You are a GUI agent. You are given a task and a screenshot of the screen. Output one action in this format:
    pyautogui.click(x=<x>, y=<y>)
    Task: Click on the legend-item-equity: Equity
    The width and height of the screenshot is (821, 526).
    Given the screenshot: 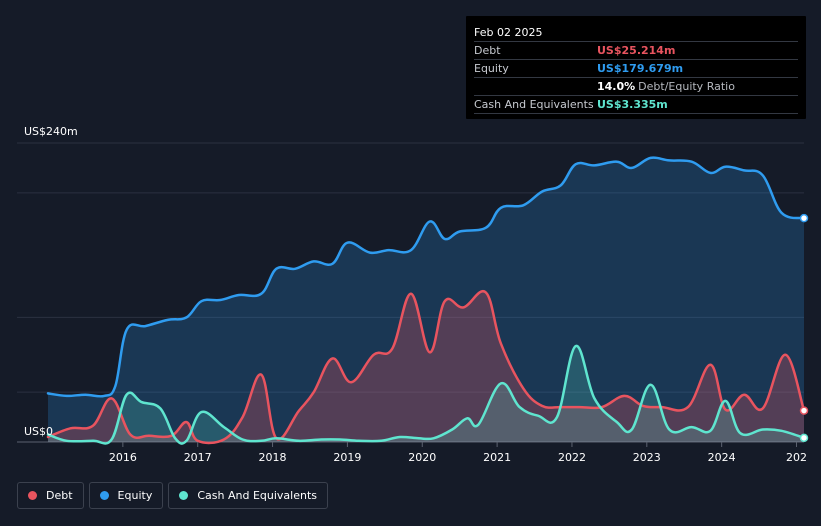 What is the action you would take?
    pyautogui.click(x=126, y=495)
    